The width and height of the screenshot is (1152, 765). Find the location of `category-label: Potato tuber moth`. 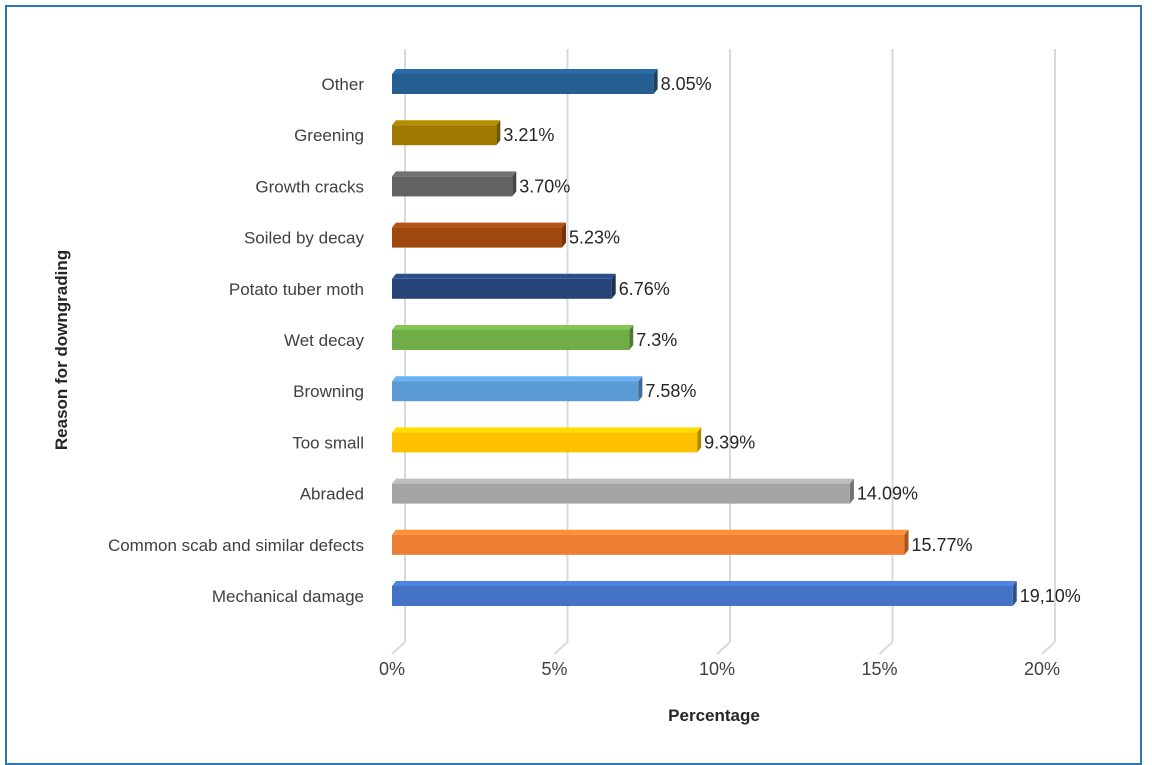

category-label: Potato tuber moth is located at coordinates (296, 289).